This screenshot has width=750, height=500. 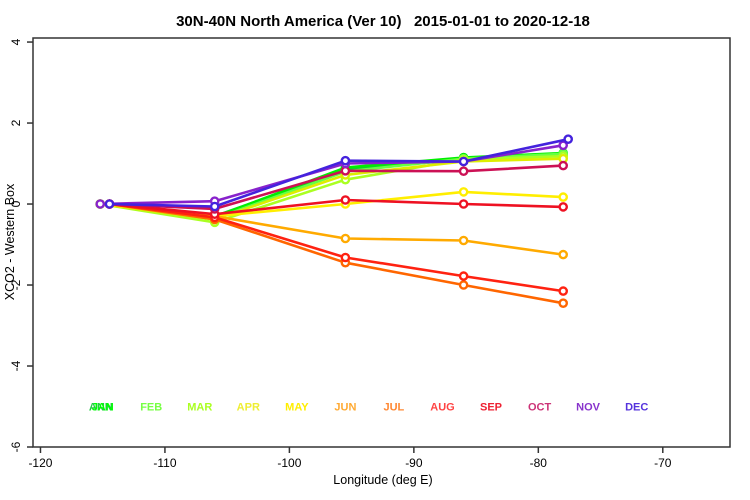 I want to click on x-tick-label: -80, so click(x=539, y=463).